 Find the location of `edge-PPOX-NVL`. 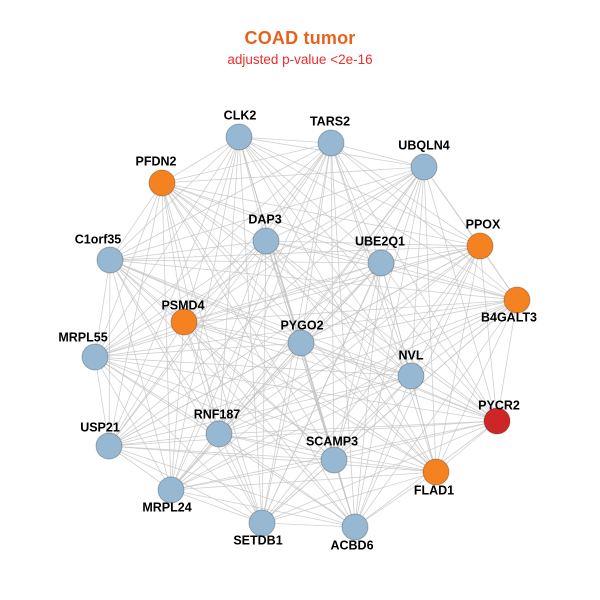

edge-PPOX-NVL is located at coordinates (445, 311).